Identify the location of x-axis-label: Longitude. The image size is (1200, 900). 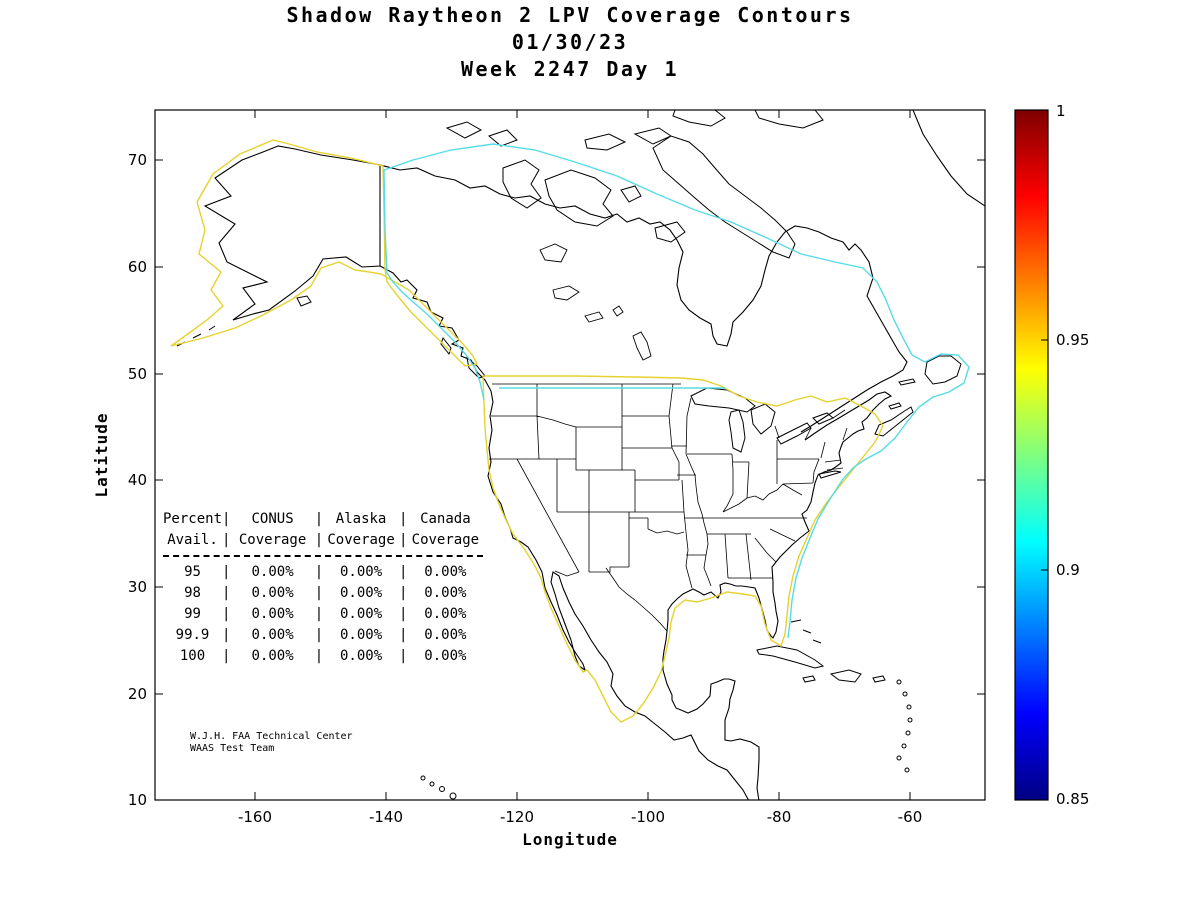
(570, 839).